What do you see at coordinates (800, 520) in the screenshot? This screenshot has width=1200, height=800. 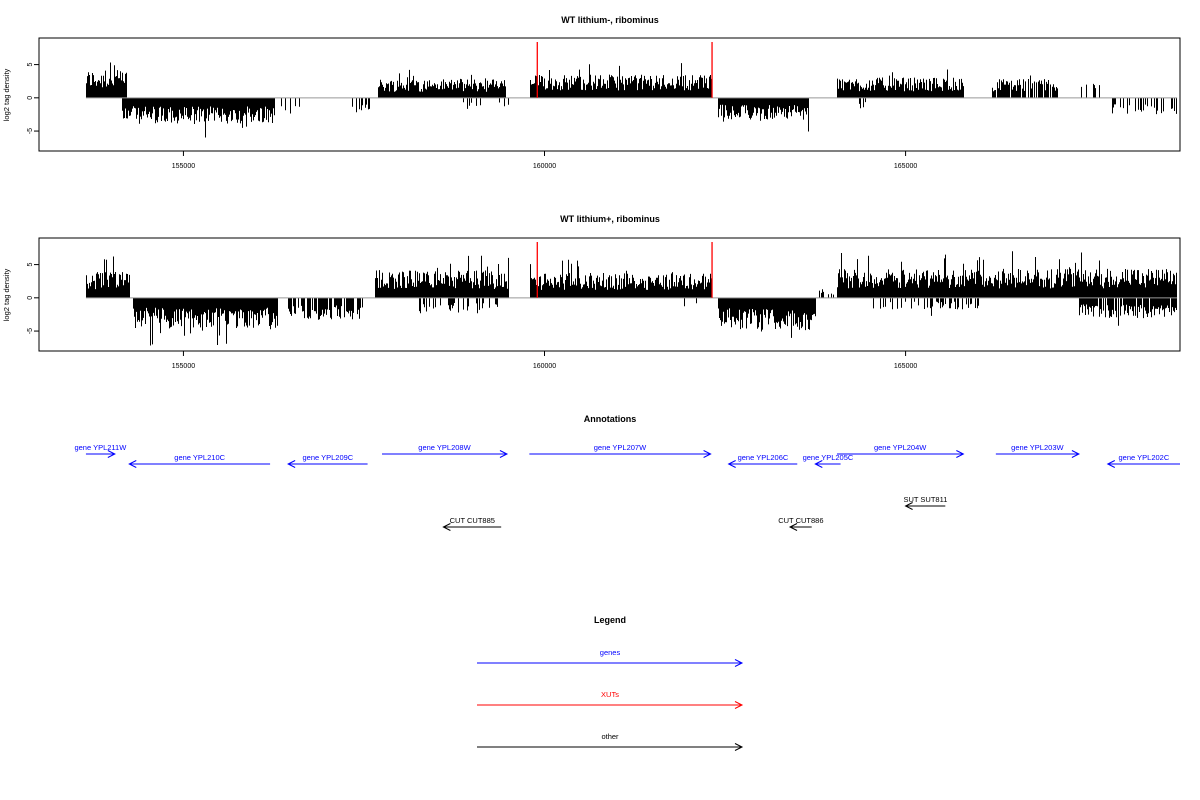 I see `annotation-label: CUT CUT886` at bounding box center [800, 520].